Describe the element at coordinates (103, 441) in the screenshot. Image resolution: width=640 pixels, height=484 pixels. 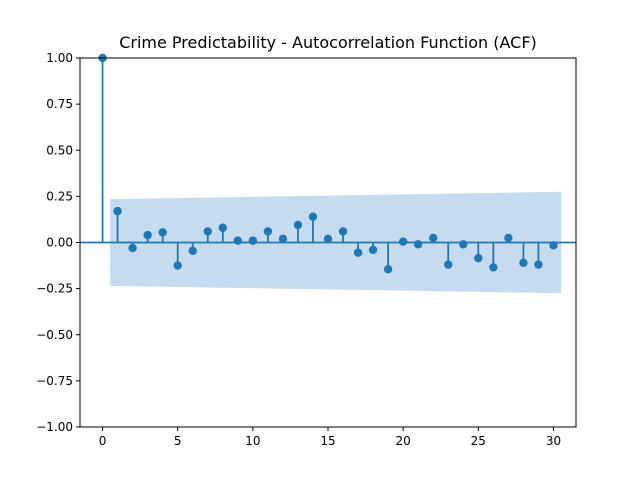
I see `x-tick-label: 0` at that location.